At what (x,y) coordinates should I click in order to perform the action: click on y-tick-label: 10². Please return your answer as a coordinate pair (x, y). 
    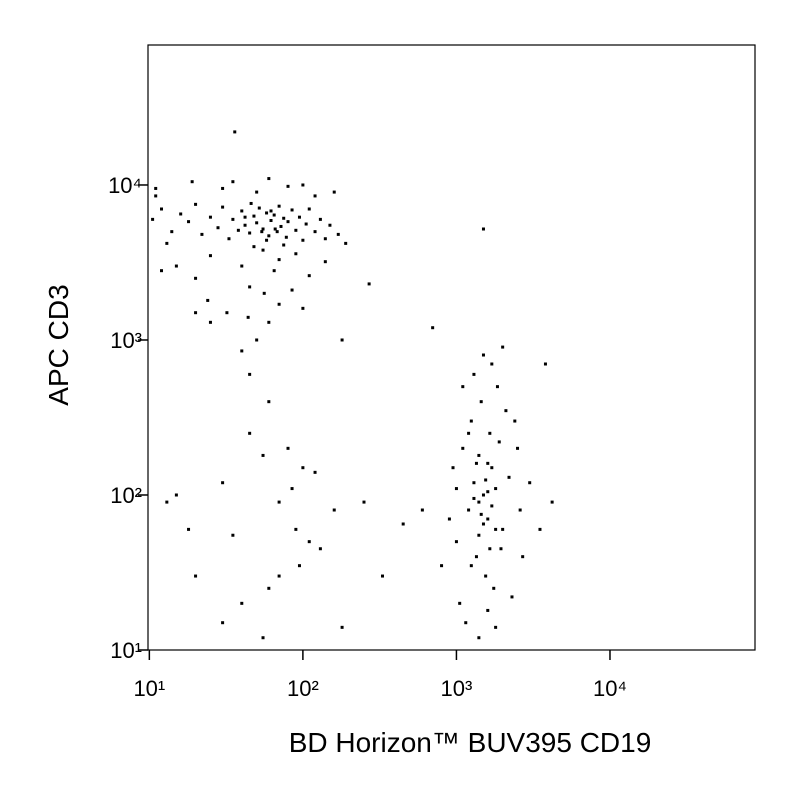
    Looking at the image, I should click on (126, 495).